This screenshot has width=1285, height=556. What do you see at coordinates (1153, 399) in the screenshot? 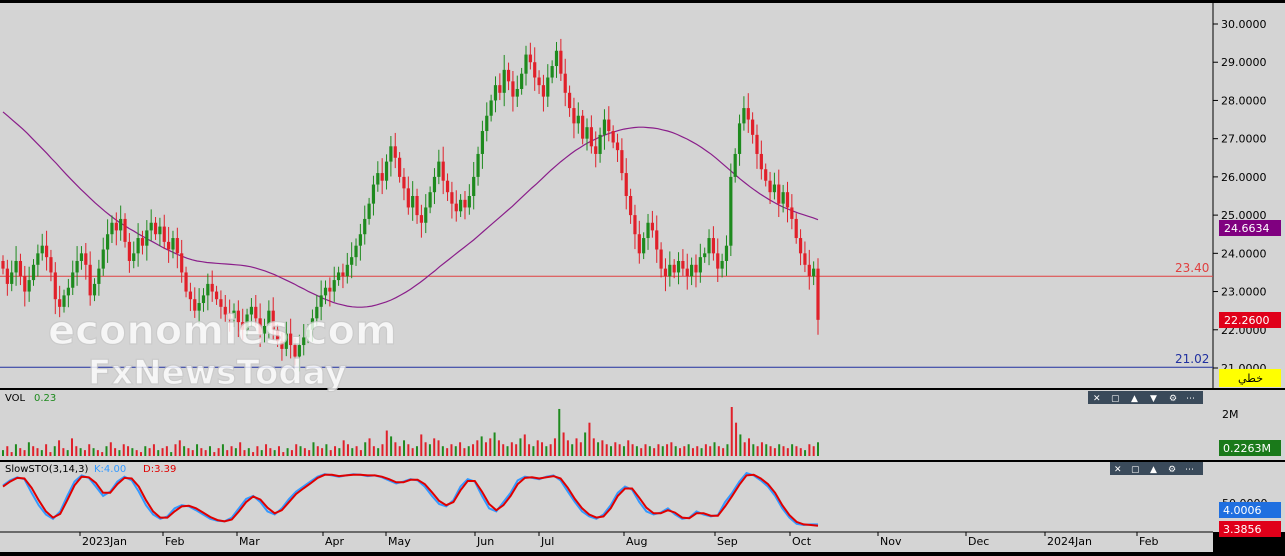
I see `move-down-icon: ▼` at bounding box center [1153, 399].